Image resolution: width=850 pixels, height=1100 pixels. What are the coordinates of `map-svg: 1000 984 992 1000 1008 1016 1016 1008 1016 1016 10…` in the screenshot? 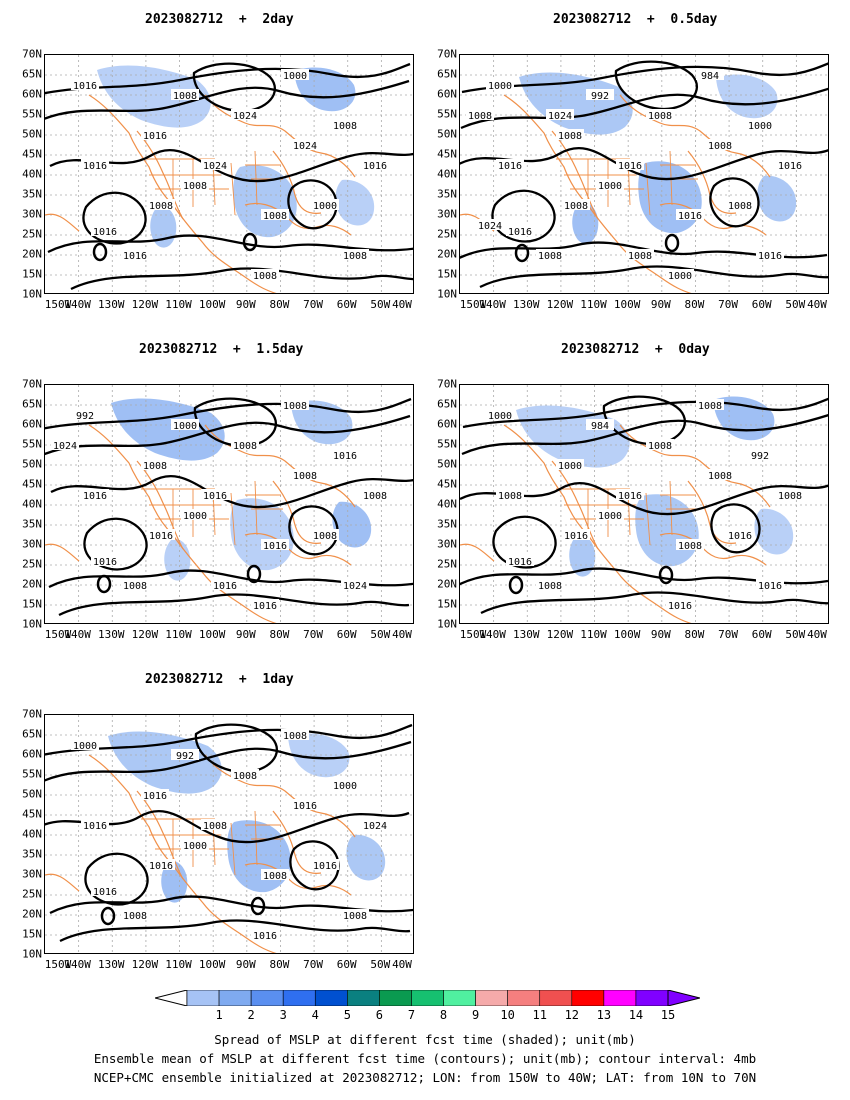 It's located at (644, 174).